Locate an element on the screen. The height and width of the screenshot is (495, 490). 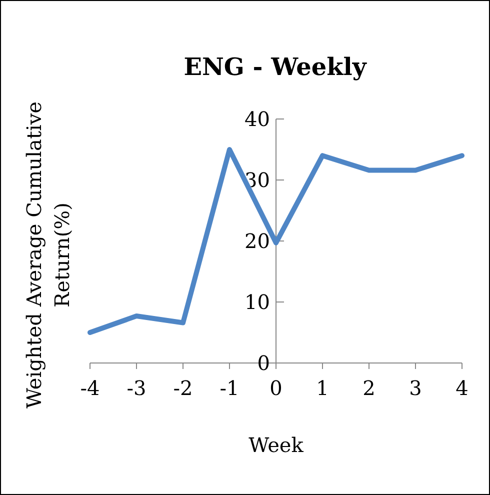
x-tick-label: 3 is located at coordinates (415, 388).